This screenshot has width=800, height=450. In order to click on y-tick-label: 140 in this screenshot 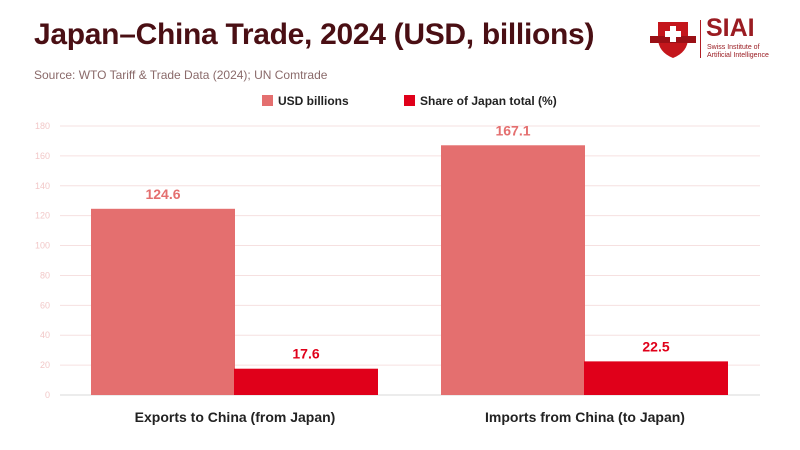, I will do `click(42, 186)`.